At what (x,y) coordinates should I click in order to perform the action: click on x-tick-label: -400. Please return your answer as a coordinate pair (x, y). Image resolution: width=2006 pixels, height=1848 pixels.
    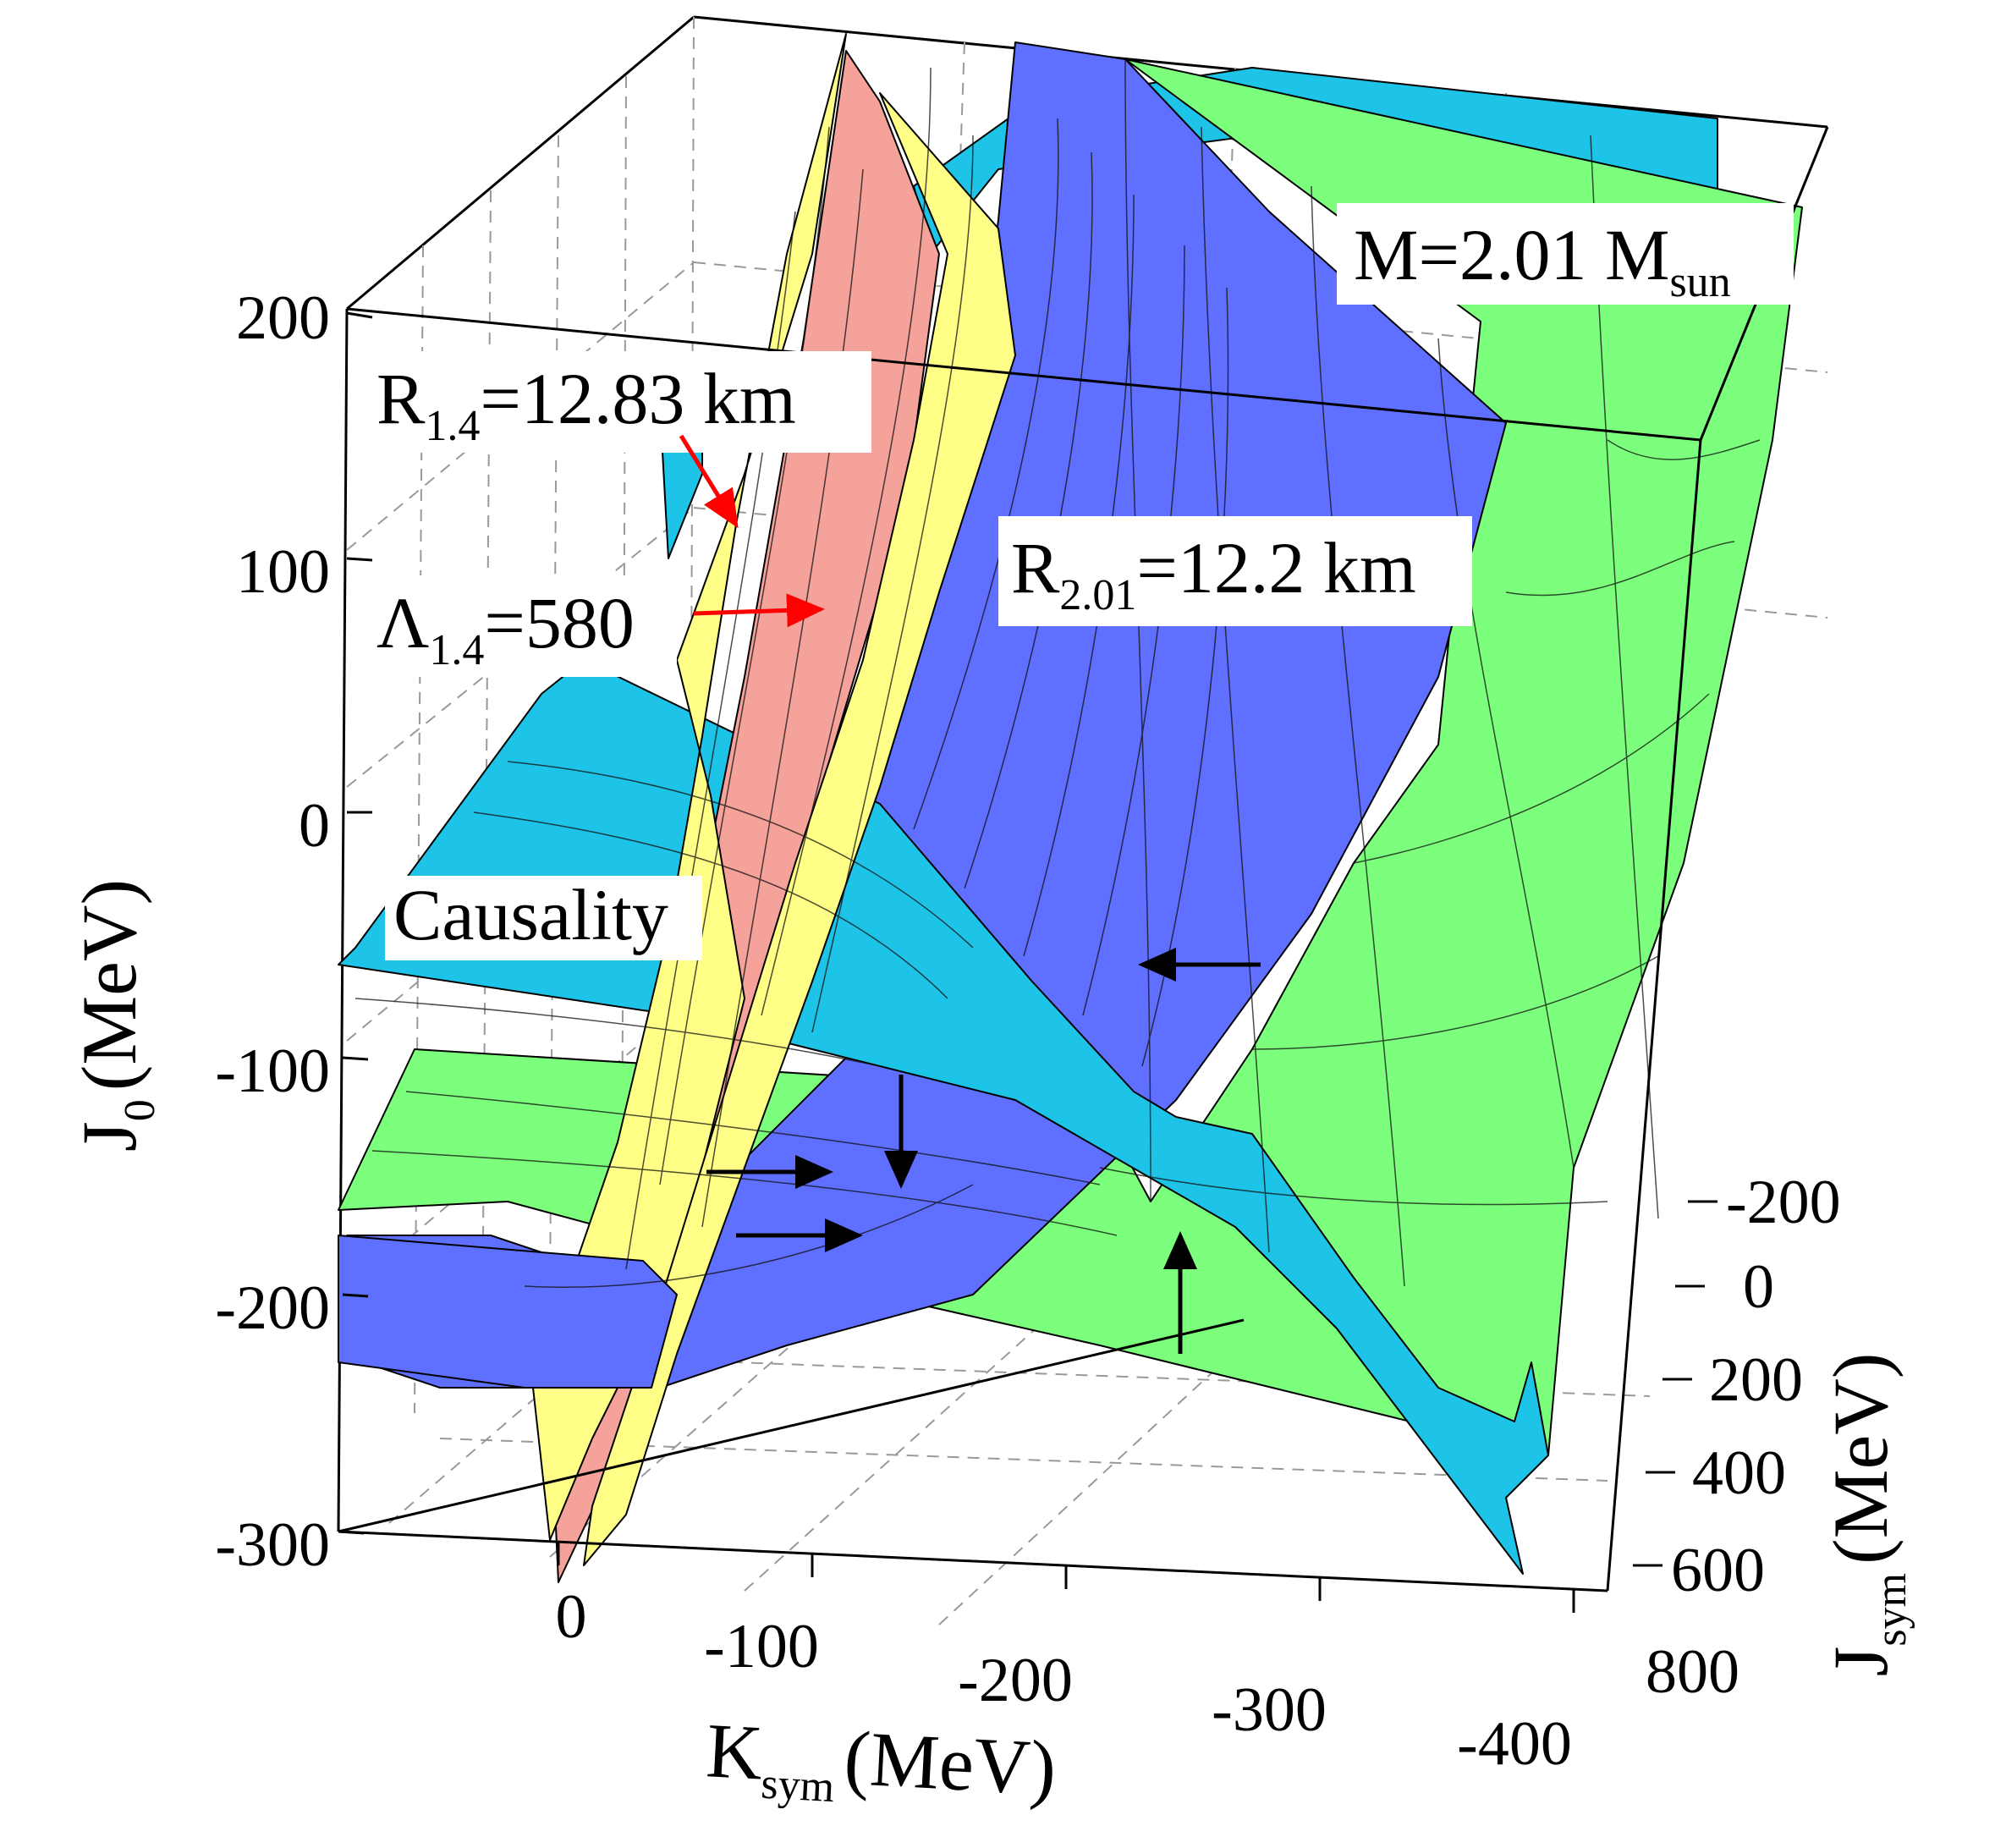
    Looking at the image, I should click on (1514, 1744).